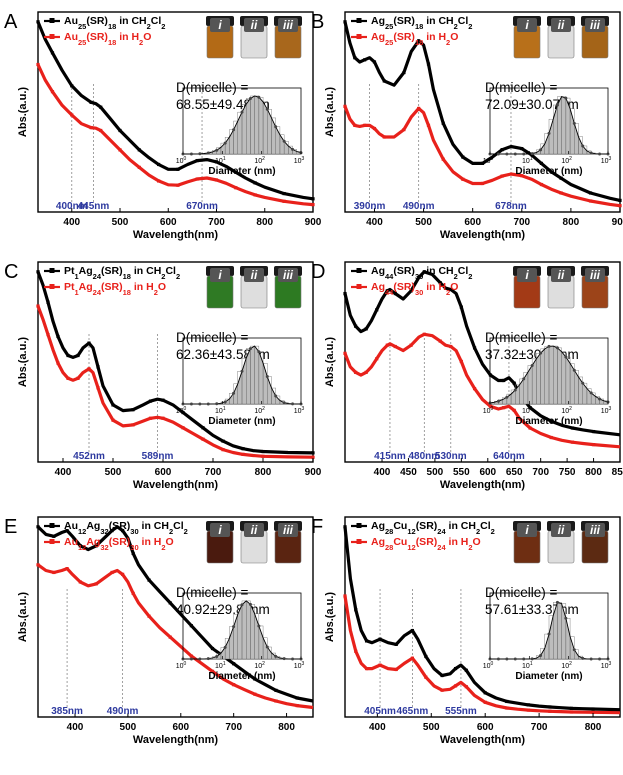 This screenshot has width=623, height=775. What do you see at coordinates (438, 21) in the screenshot?
I see `legend-text-part: in CH` at bounding box center [438, 21].